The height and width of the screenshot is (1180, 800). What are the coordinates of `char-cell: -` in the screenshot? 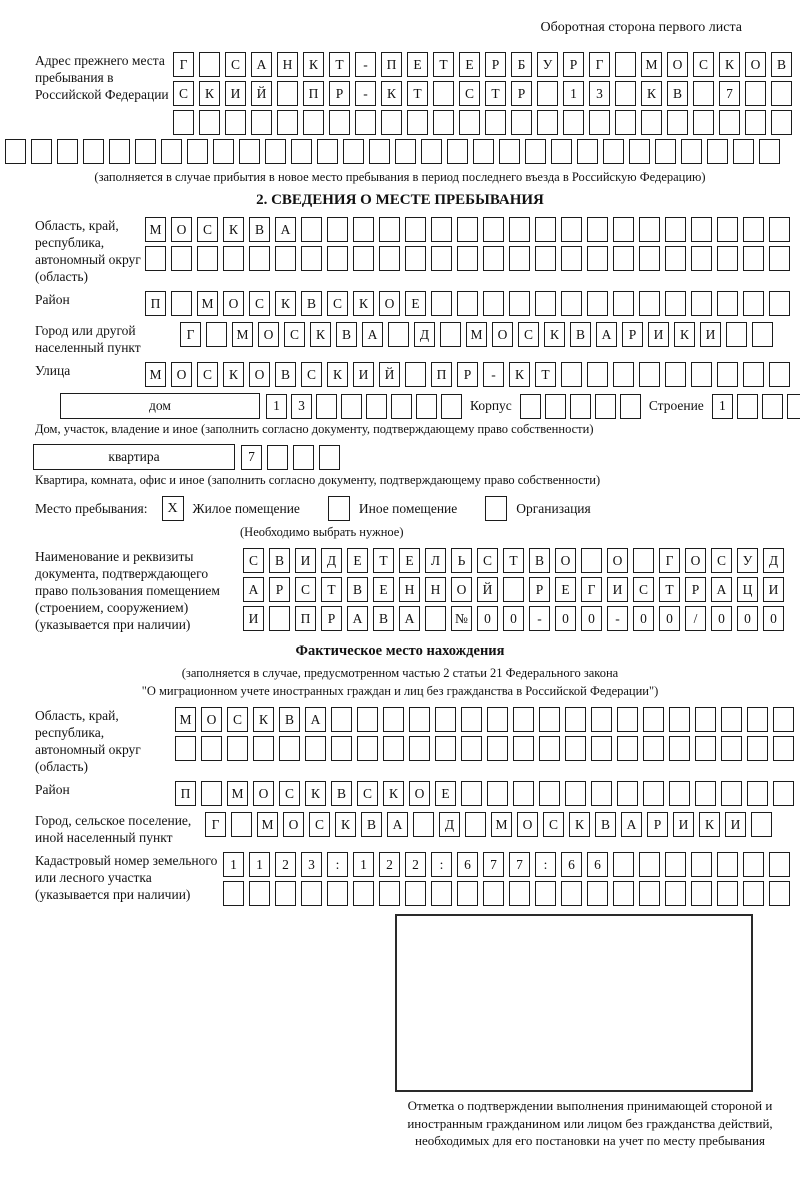 It's located at (365, 93).